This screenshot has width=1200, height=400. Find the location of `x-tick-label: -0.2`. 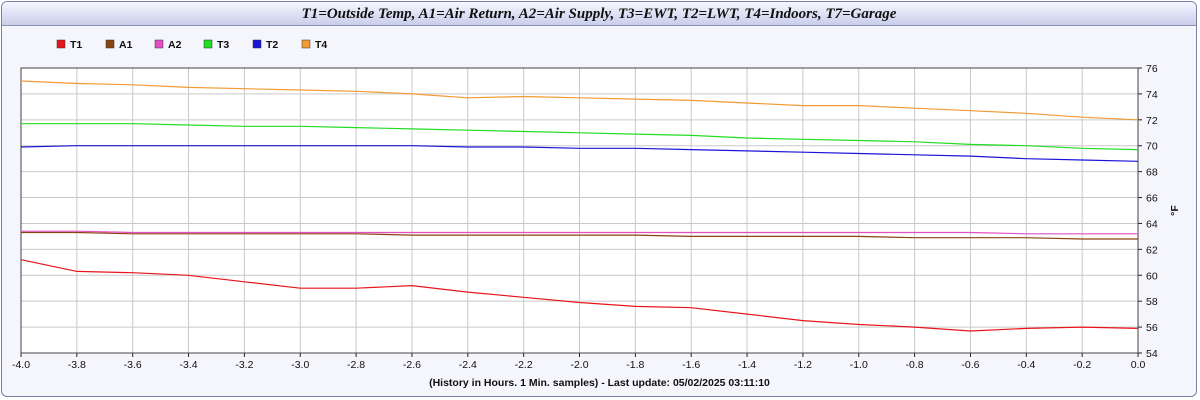

x-tick-label: -0.2 is located at coordinates (1082, 365).